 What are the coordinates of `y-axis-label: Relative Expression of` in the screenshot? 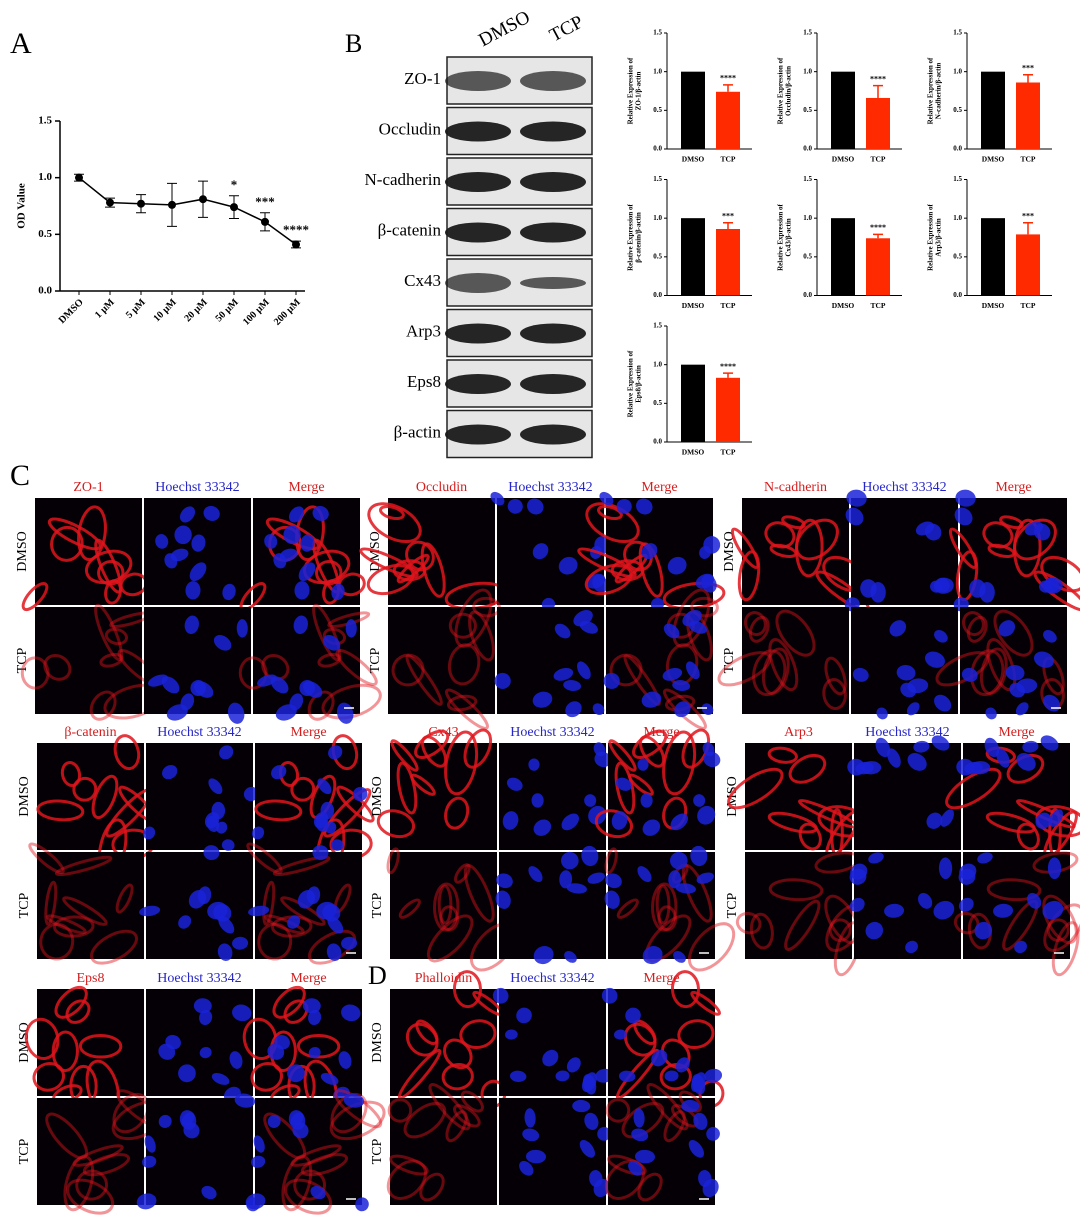 It's located at (631, 90).